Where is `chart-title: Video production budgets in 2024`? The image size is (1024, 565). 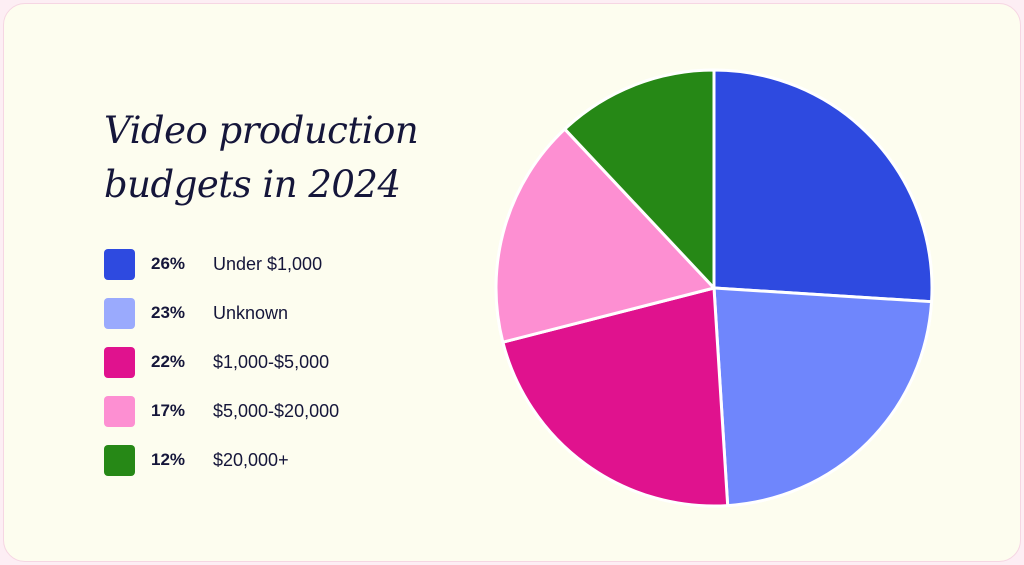 chart-title: Video production budgets in 2024 is located at coordinates (261, 157).